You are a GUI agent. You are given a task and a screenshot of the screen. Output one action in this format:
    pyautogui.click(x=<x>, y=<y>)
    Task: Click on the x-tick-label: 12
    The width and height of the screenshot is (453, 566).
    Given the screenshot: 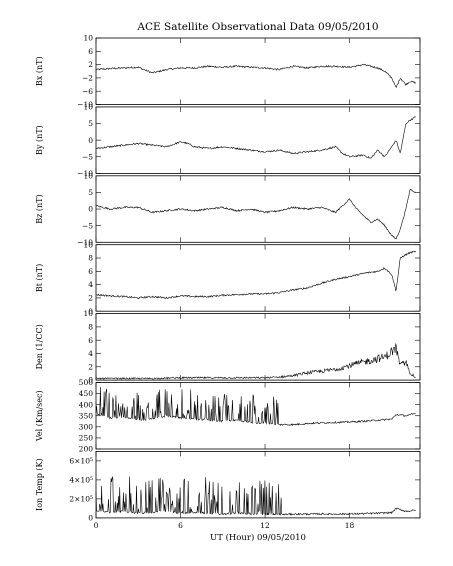 What is the action you would take?
    pyautogui.click(x=265, y=525)
    